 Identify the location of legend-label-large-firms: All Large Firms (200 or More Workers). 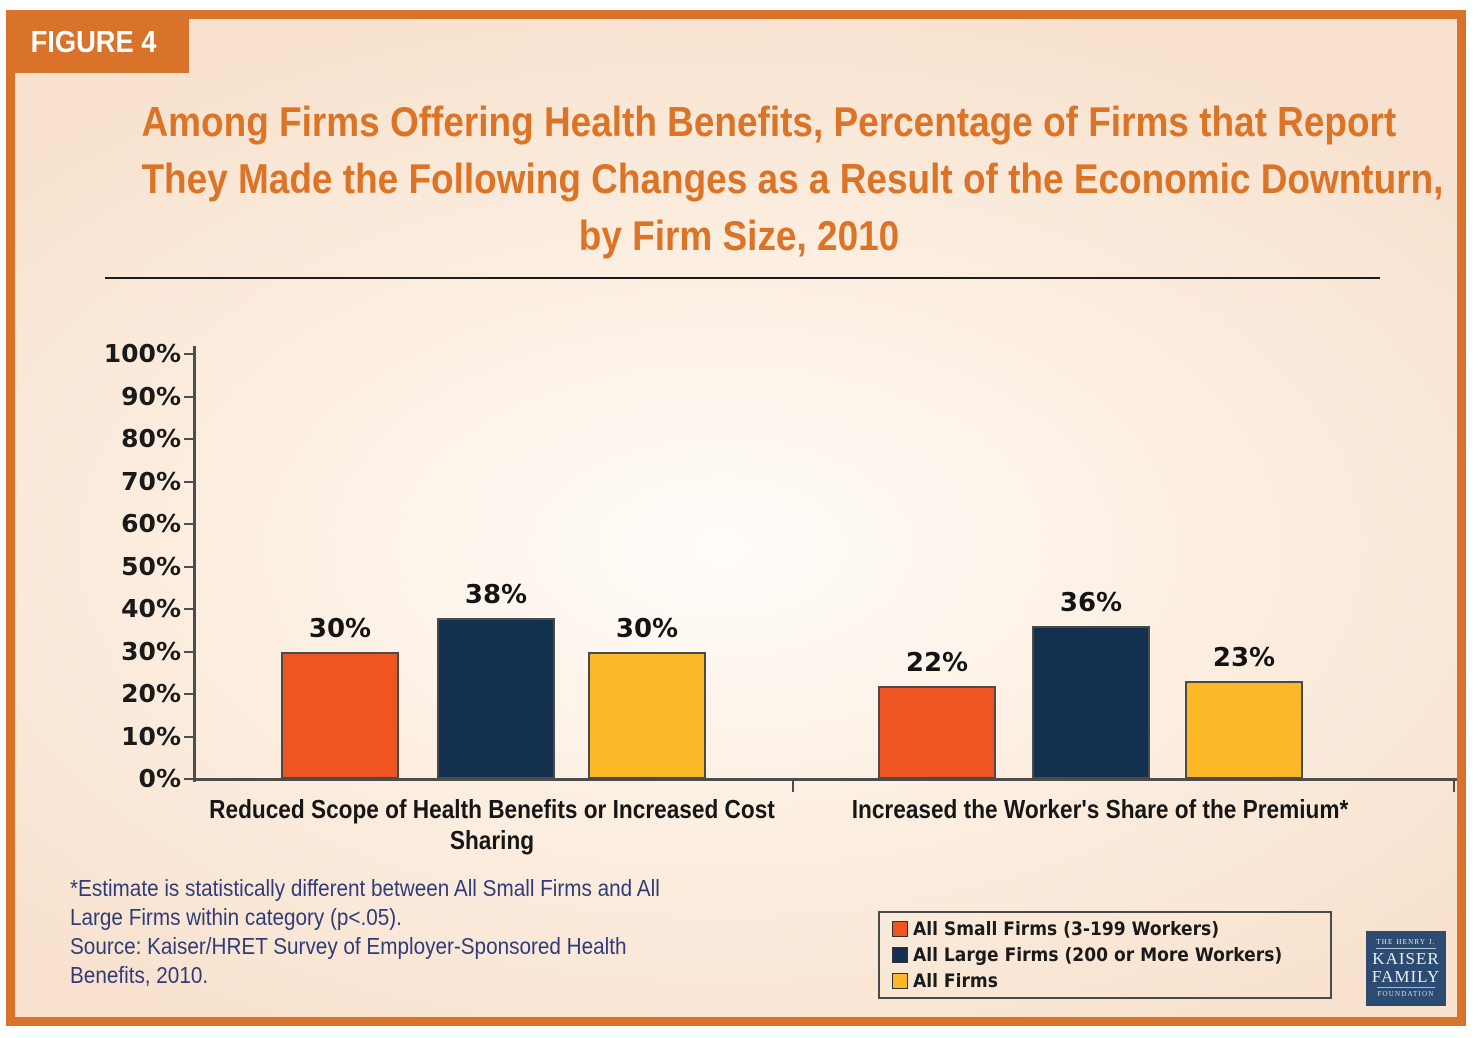
(1098, 955).